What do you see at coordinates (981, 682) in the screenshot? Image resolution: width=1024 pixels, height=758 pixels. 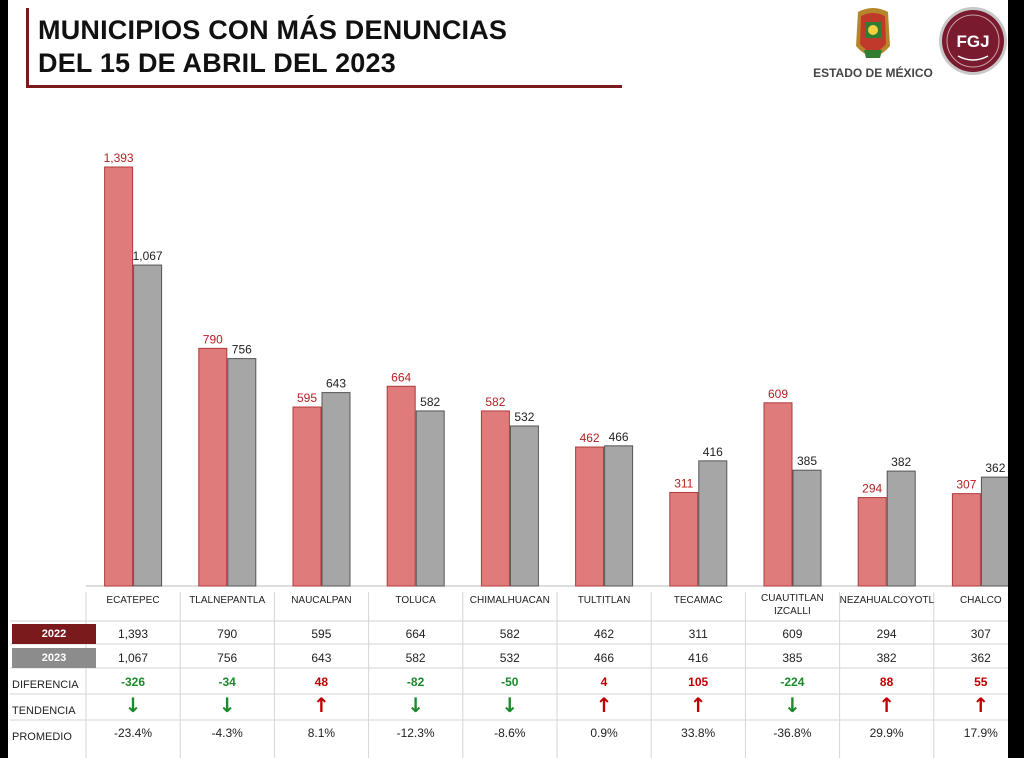 I see `cell-diferencia-10: 55` at bounding box center [981, 682].